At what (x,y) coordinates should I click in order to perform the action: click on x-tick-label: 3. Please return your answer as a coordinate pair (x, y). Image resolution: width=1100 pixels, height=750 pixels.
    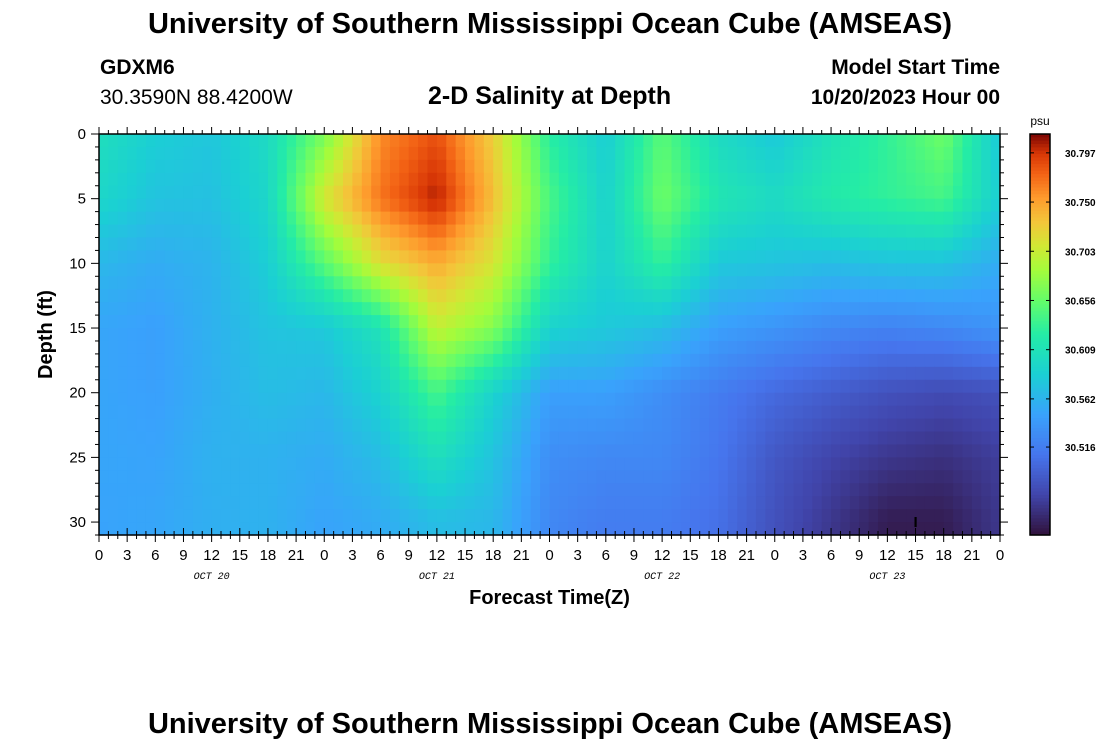
    Looking at the image, I should click on (127, 555).